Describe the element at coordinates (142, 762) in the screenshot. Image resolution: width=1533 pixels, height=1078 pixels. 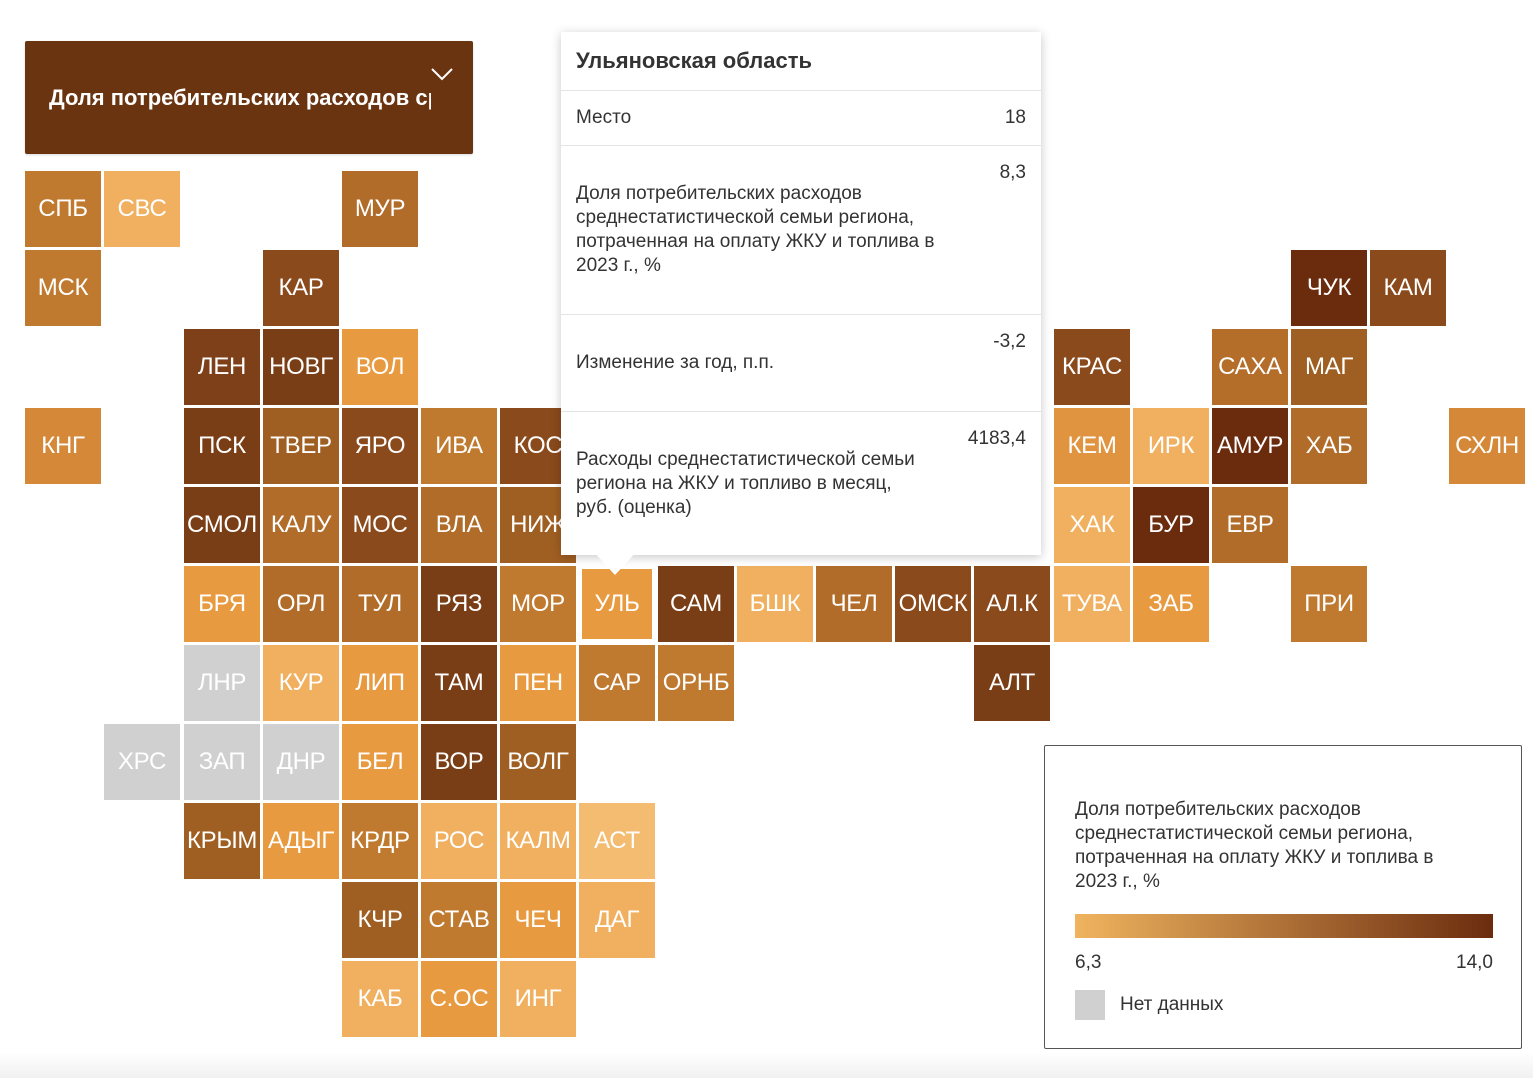
I see `tile-hrs: ХРС` at that location.